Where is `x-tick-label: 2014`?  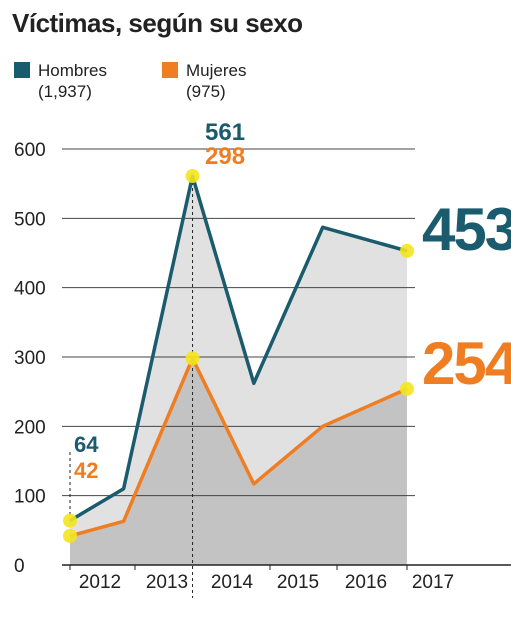 x-tick-label: 2014 is located at coordinates (232, 582).